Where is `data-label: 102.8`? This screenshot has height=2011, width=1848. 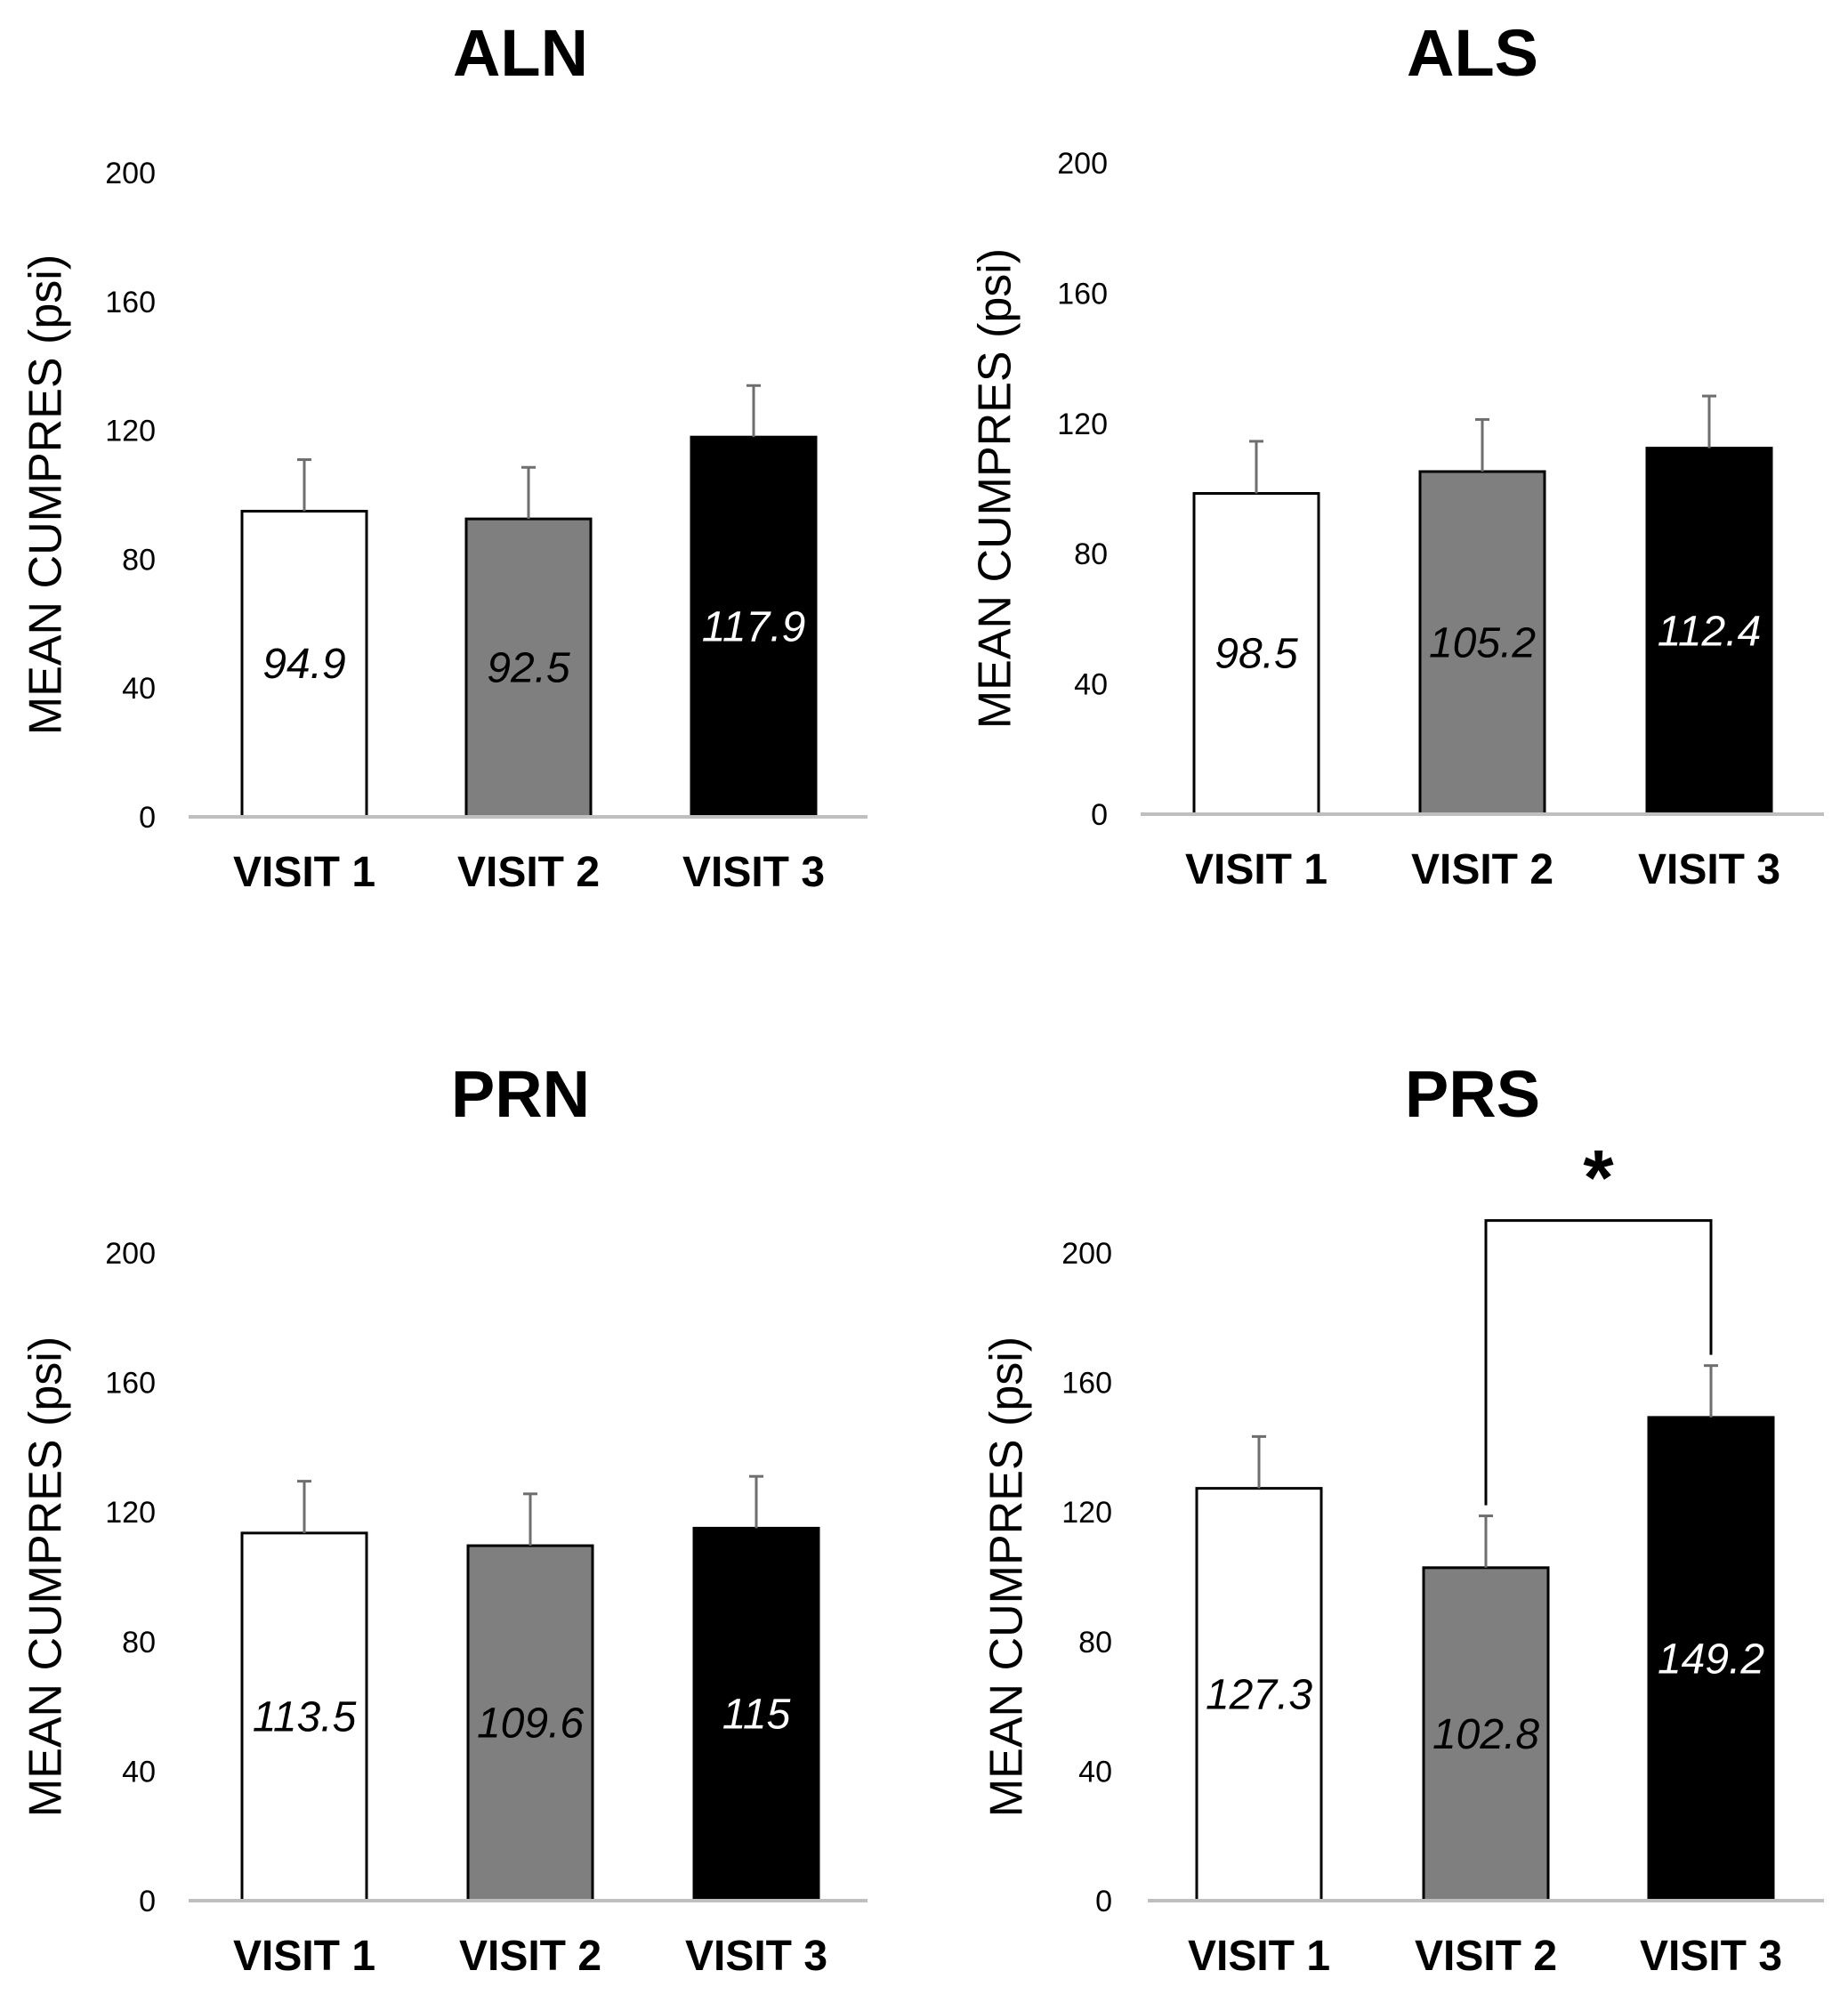 data-label: 102.8 is located at coordinates (1485, 1735).